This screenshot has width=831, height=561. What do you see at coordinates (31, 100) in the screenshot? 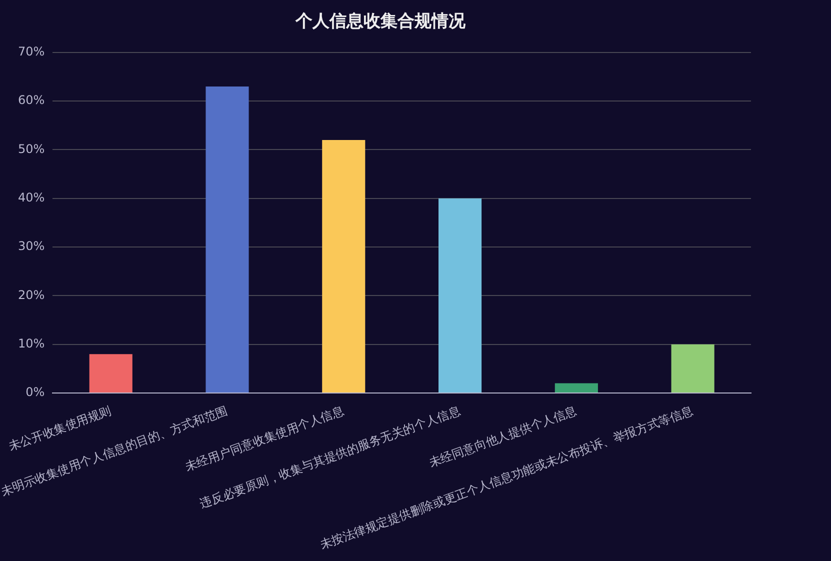
I see `y-tick-label: 60%` at bounding box center [31, 100].